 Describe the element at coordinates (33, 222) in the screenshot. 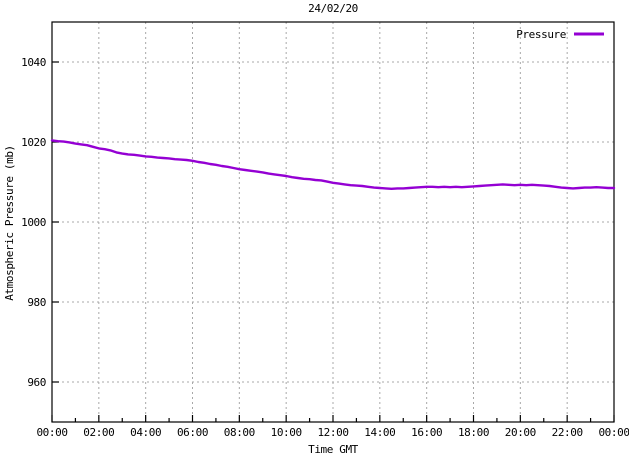

I see `y-tick-label: 1000` at that location.